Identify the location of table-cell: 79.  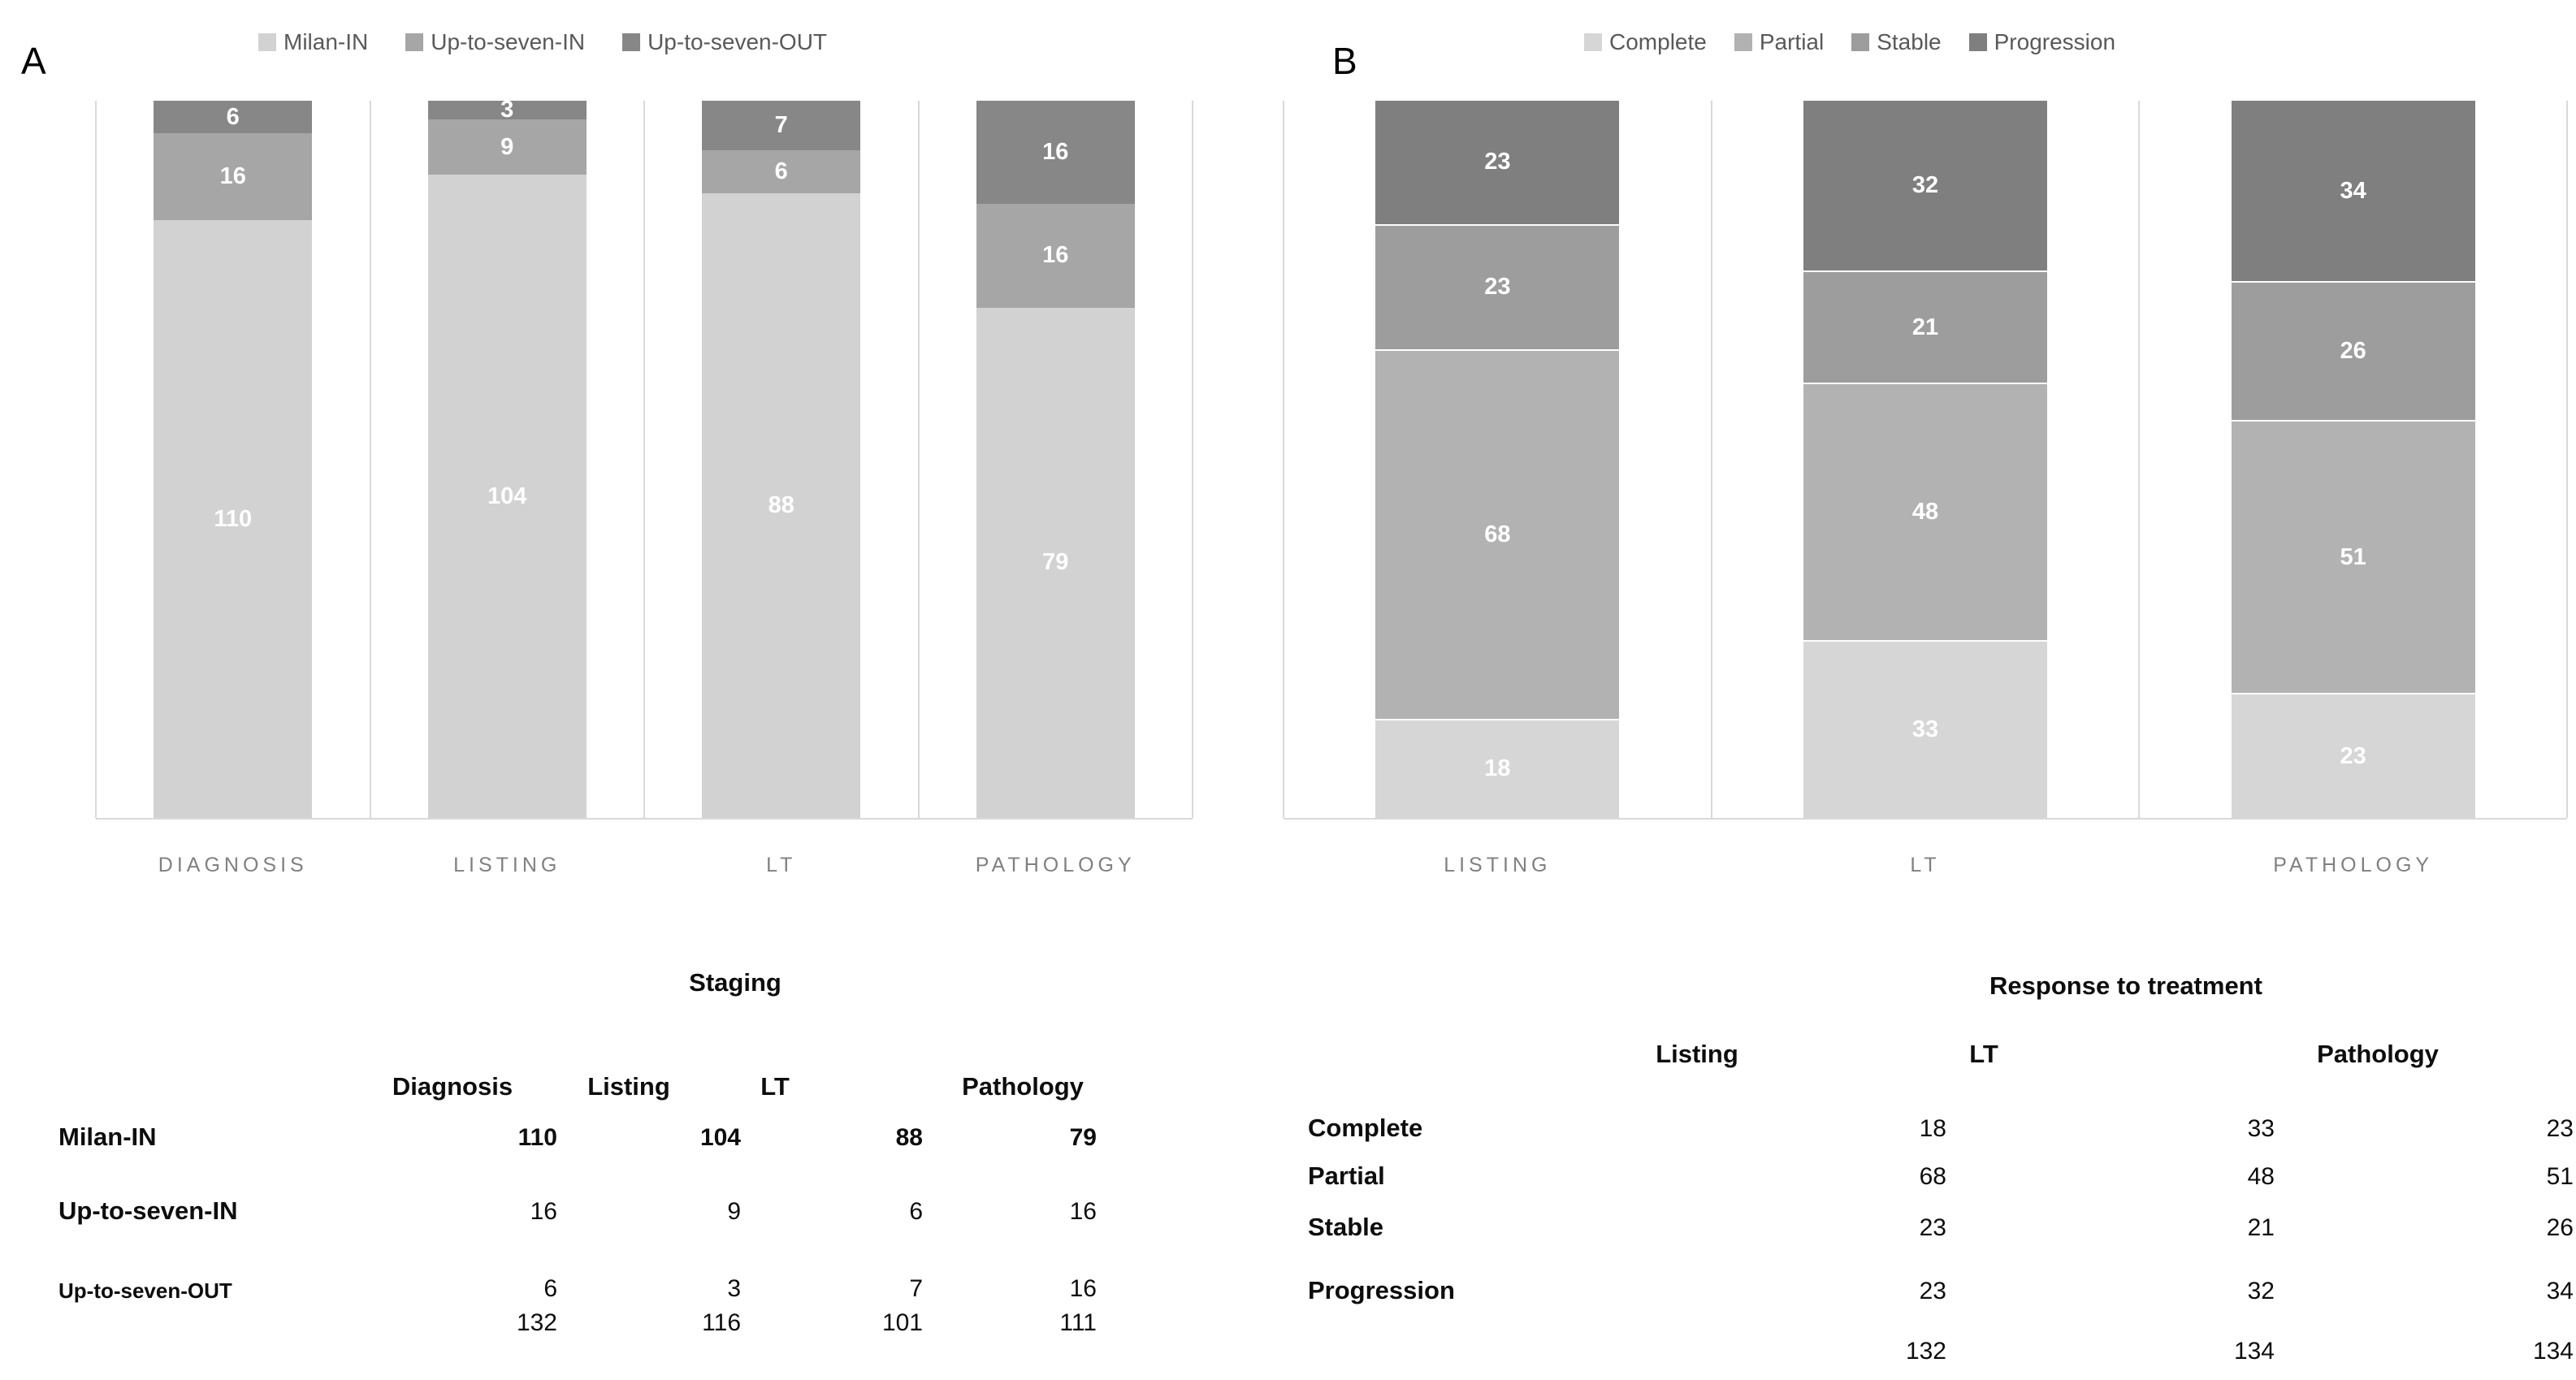
(1083, 1137).